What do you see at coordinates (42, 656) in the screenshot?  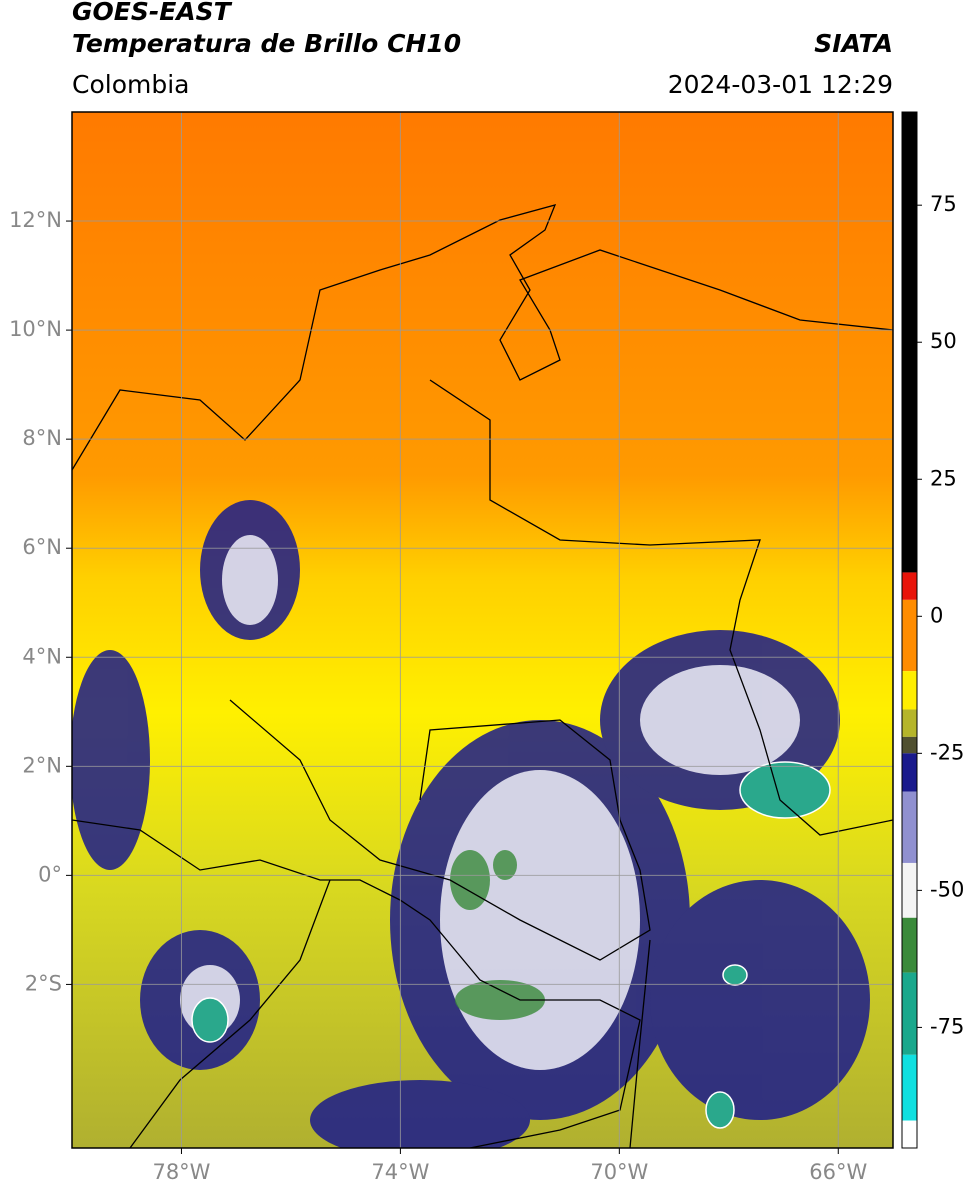 I see `y-tick-label: 4°N` at bounding box center [42, 656].